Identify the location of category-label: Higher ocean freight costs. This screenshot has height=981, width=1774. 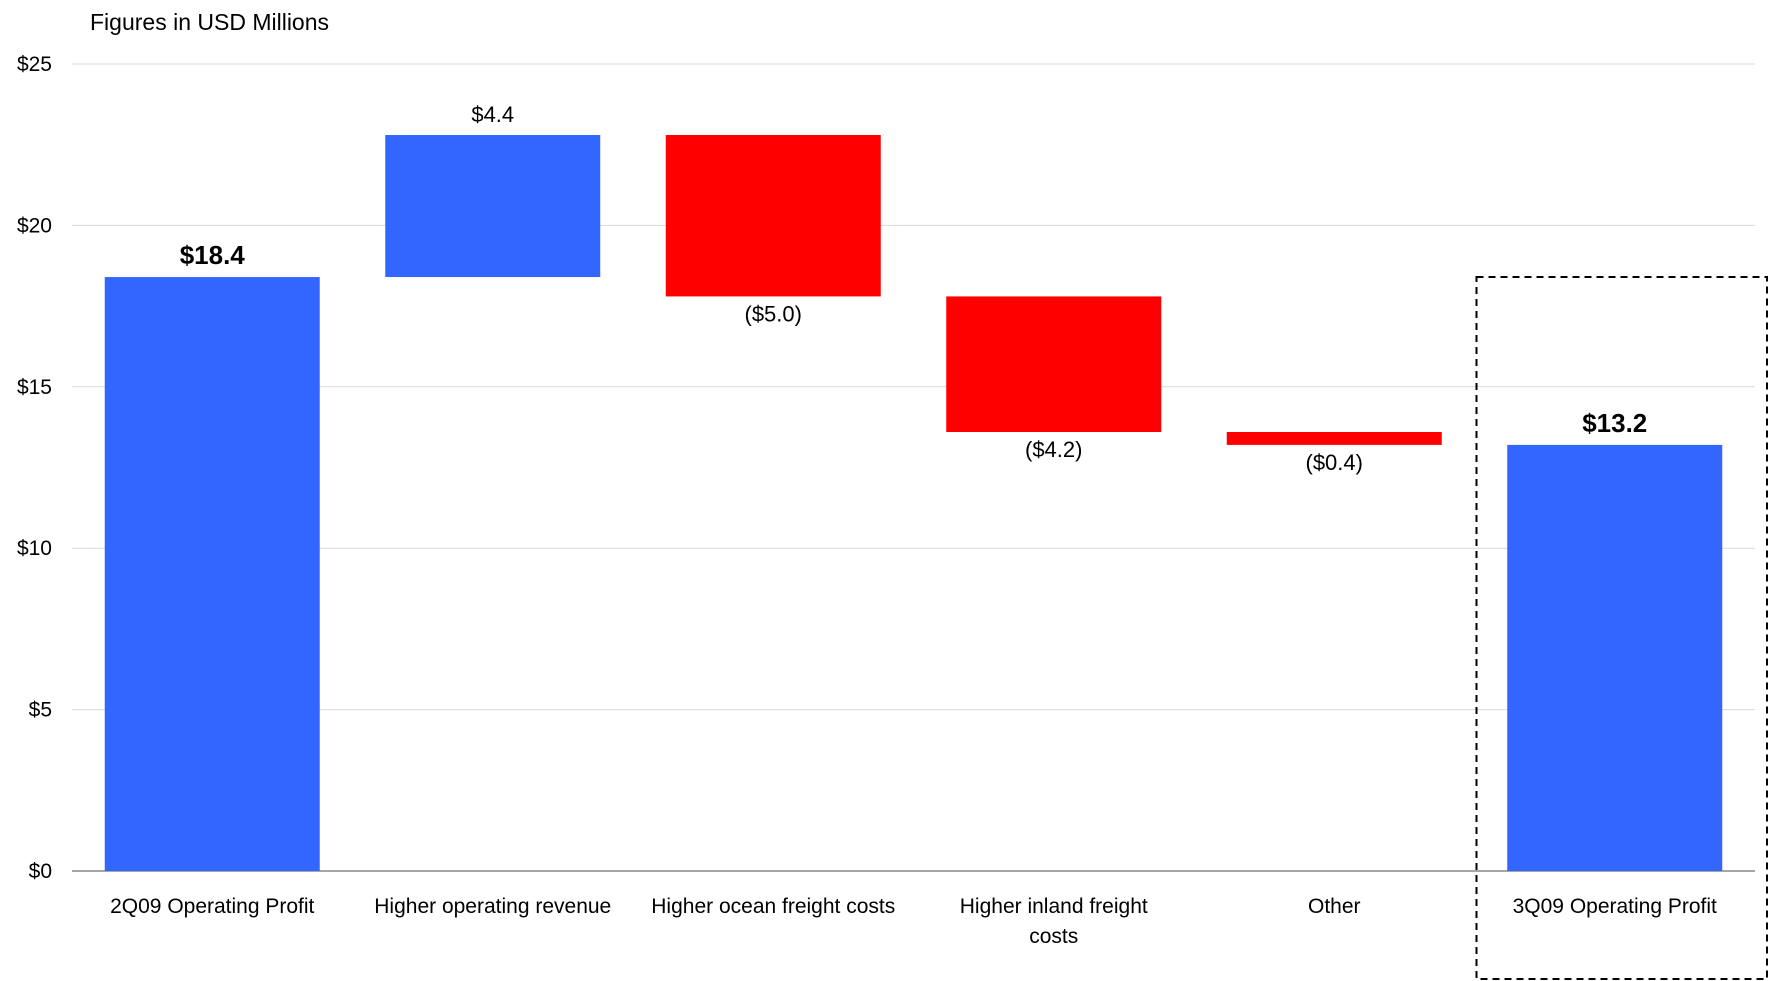
(773, 906).